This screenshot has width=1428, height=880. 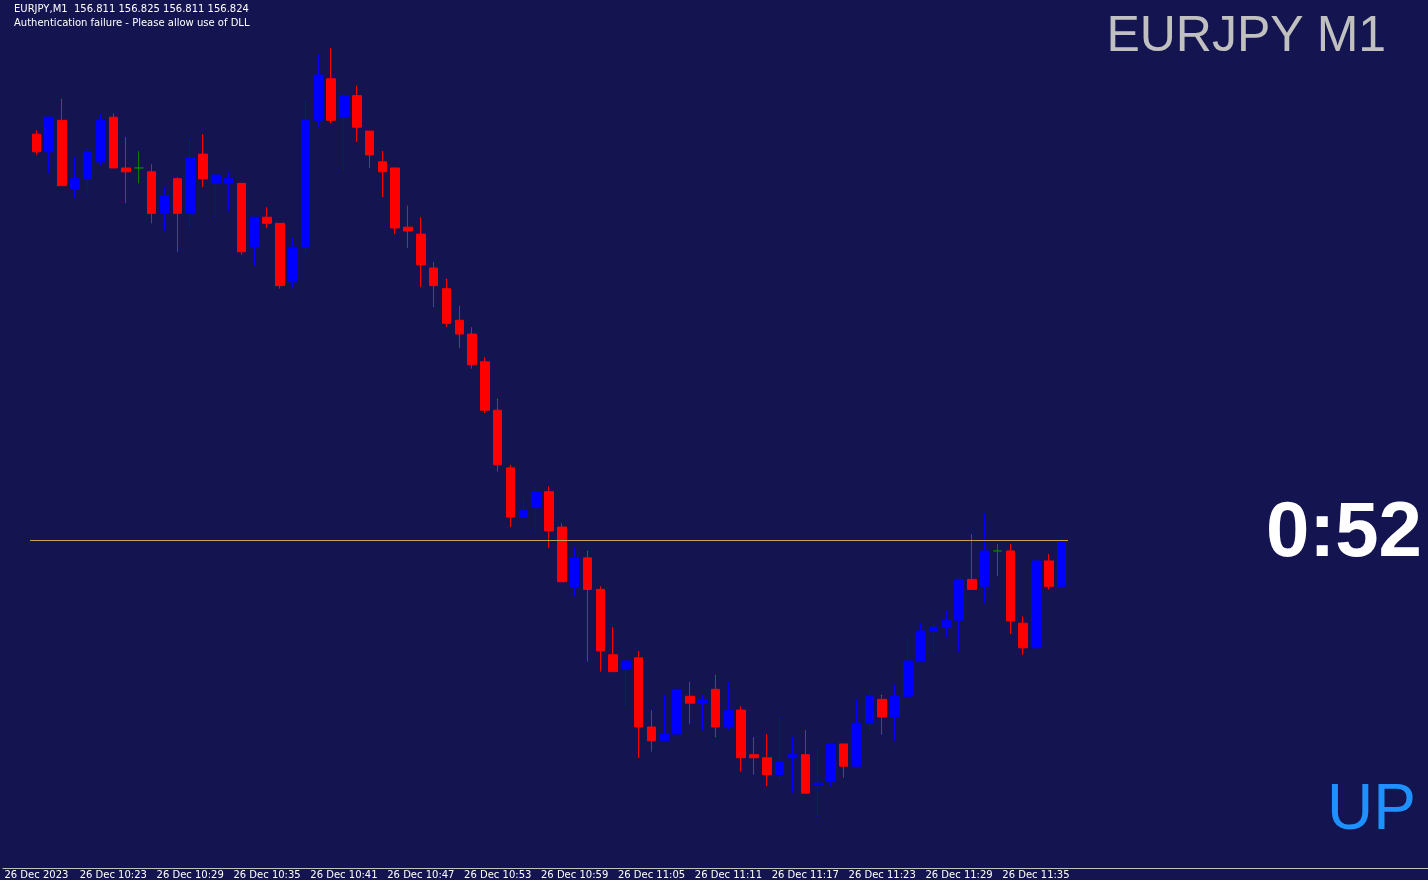 What do you see at coordinates (575, 874) in the screenshot?
I see `x-tick-label: 26 Dec 10:59` at bounding box center [575, 874].